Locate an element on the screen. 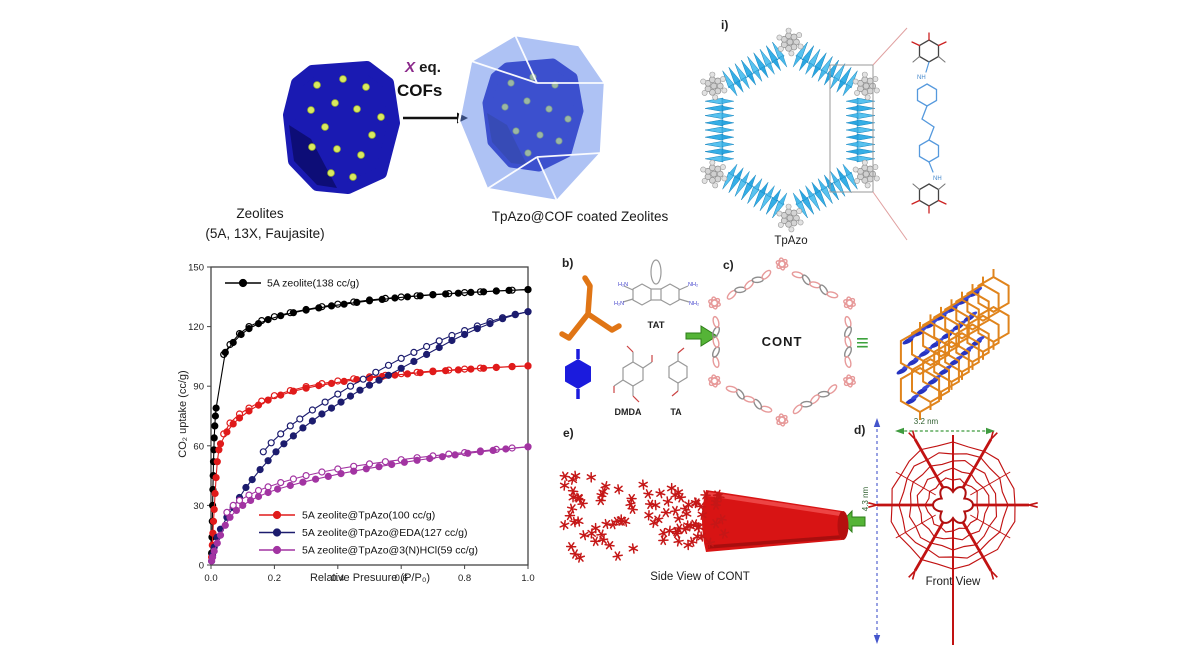  svg-text: 150 is located at coordinates (196, 268).